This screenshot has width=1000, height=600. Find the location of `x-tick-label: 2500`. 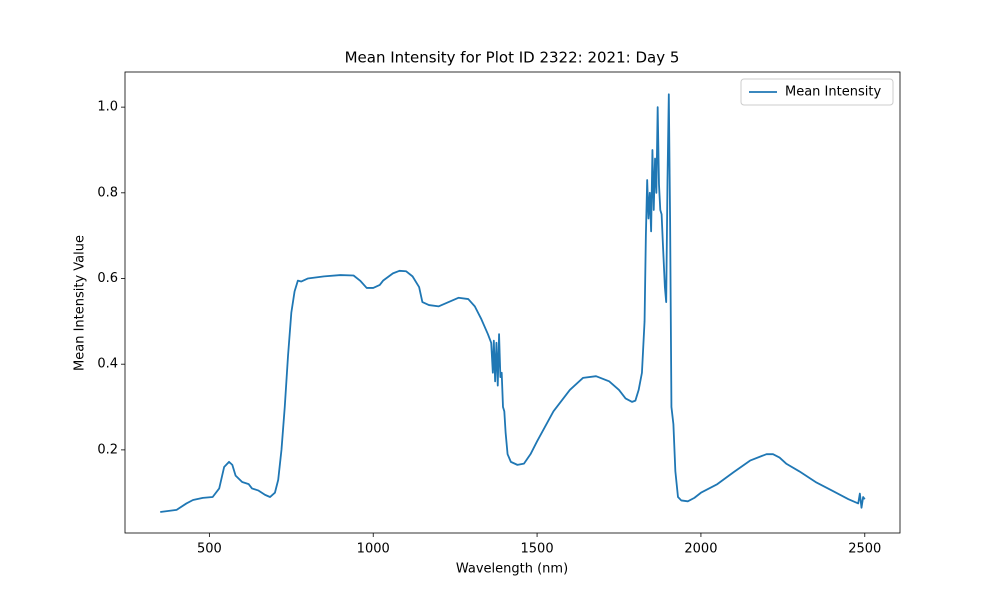

x-tick-label: 2500 is located at coordinates (864, 549).